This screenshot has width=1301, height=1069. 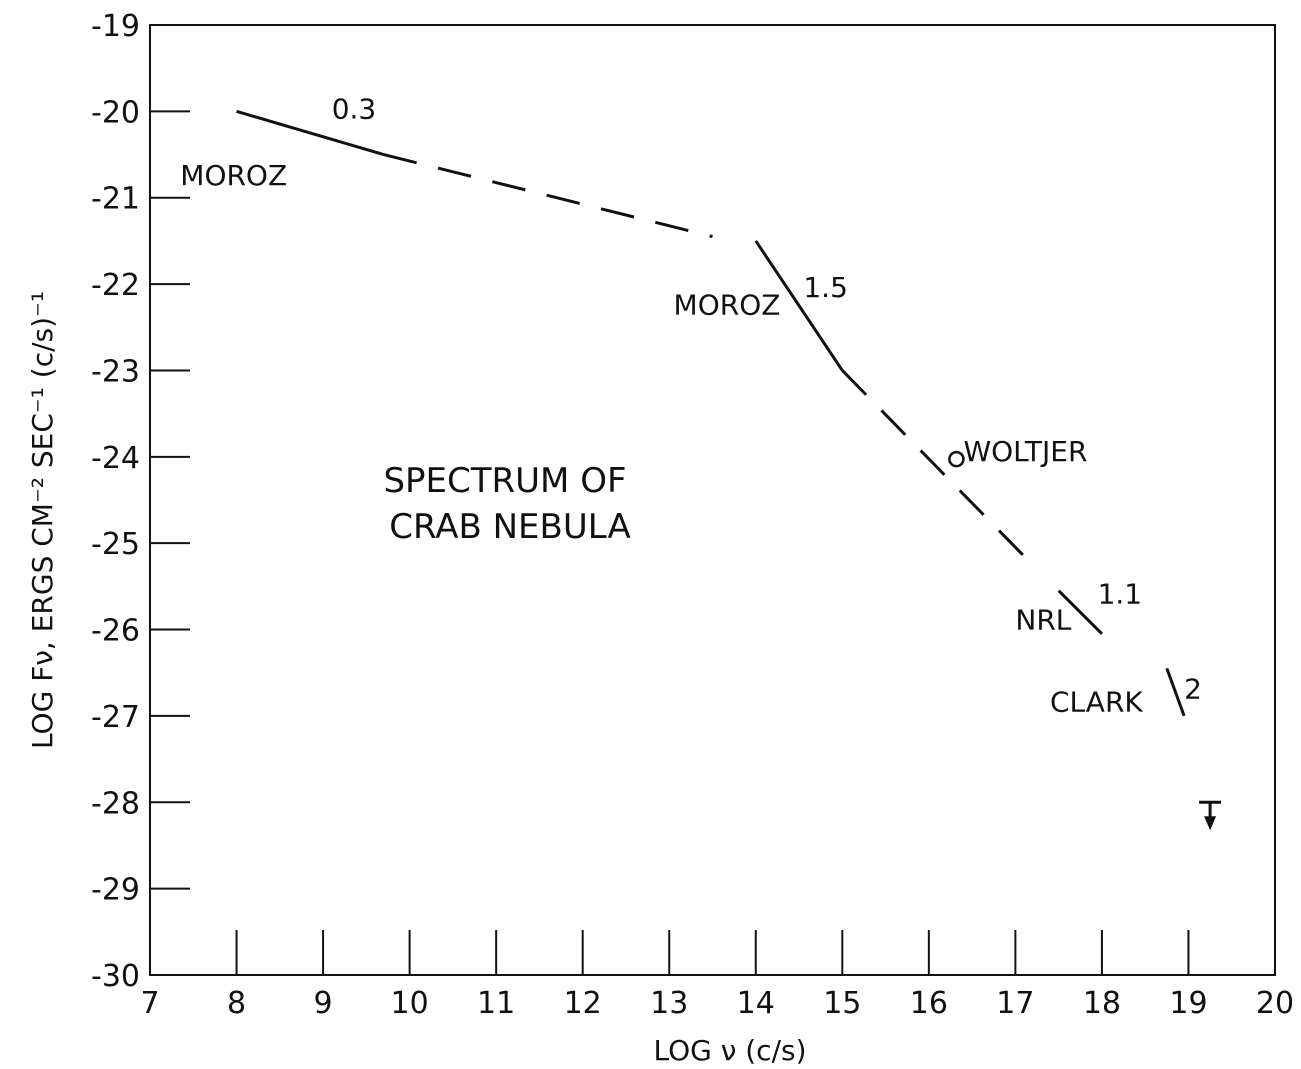 I want to click on x-tick-label-13: 13, so click(x=669, y=1003).